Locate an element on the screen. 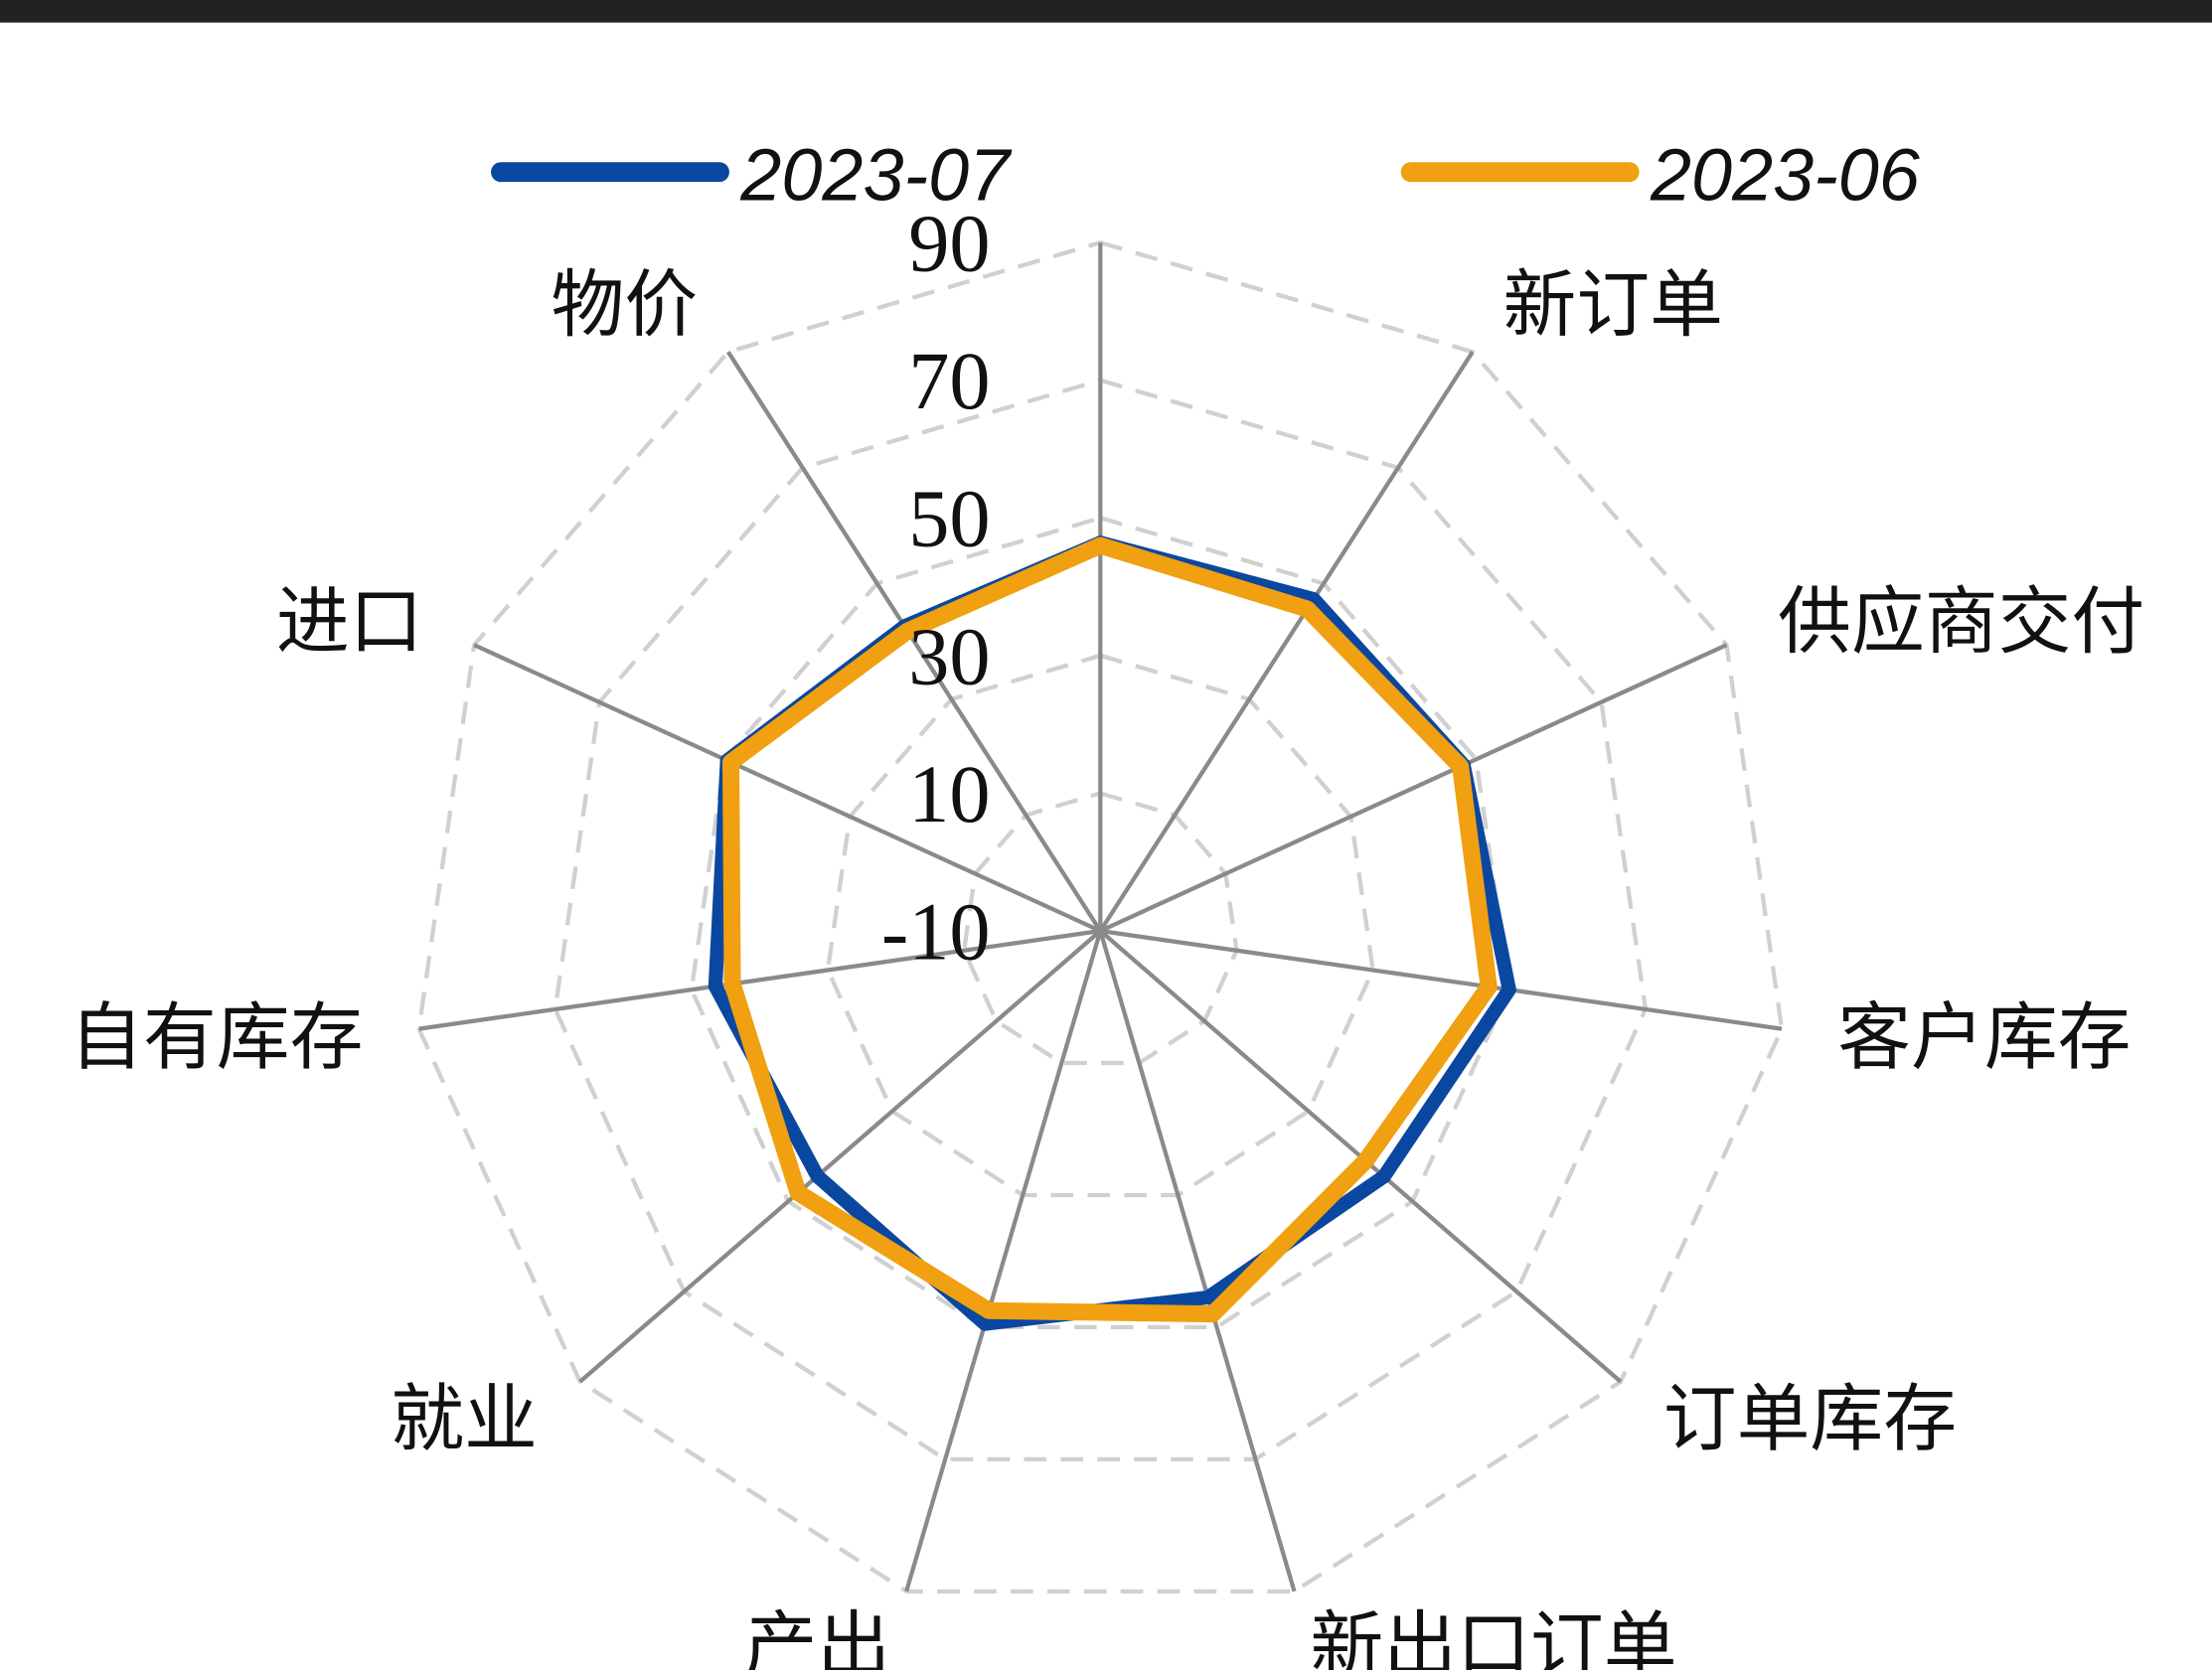 This screenshot has height=1670, width=2212. top-bar is located at coordinates (1106, 12).